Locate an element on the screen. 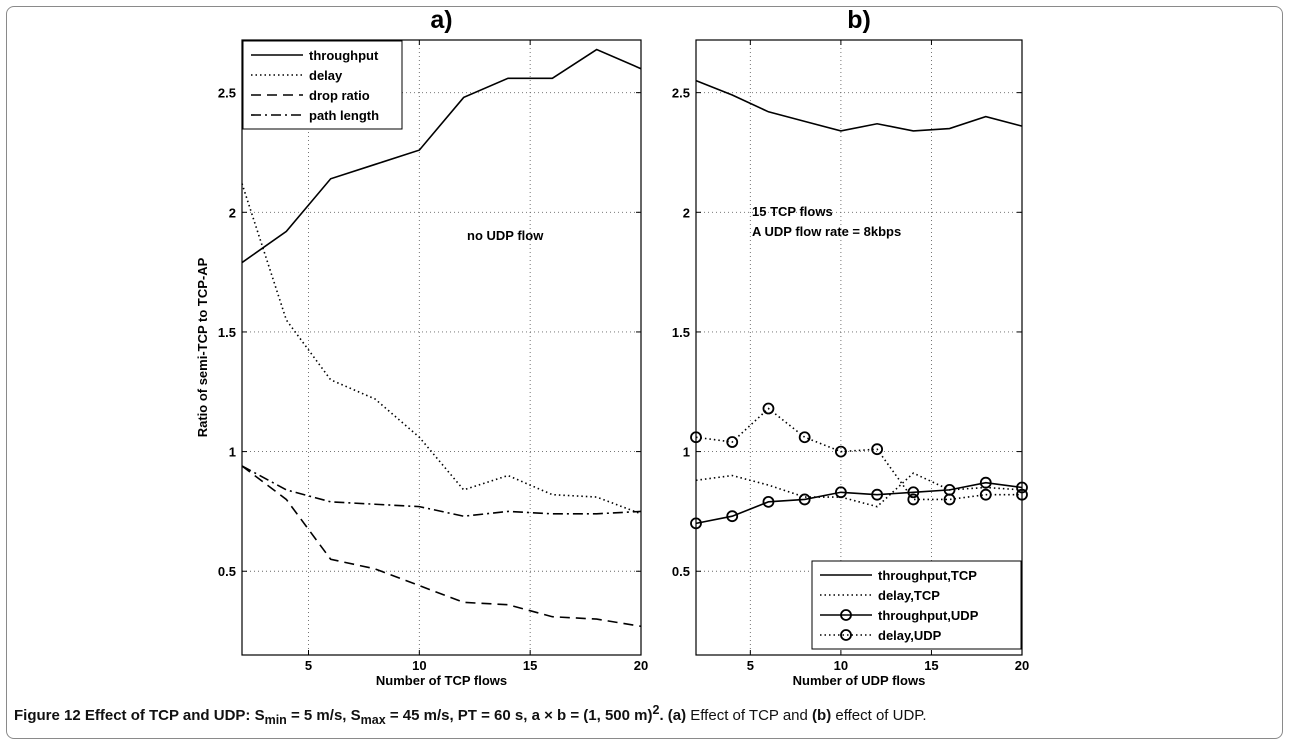 The image size is (1291, 745). series-line-delay is located at coordinates (441, 349).